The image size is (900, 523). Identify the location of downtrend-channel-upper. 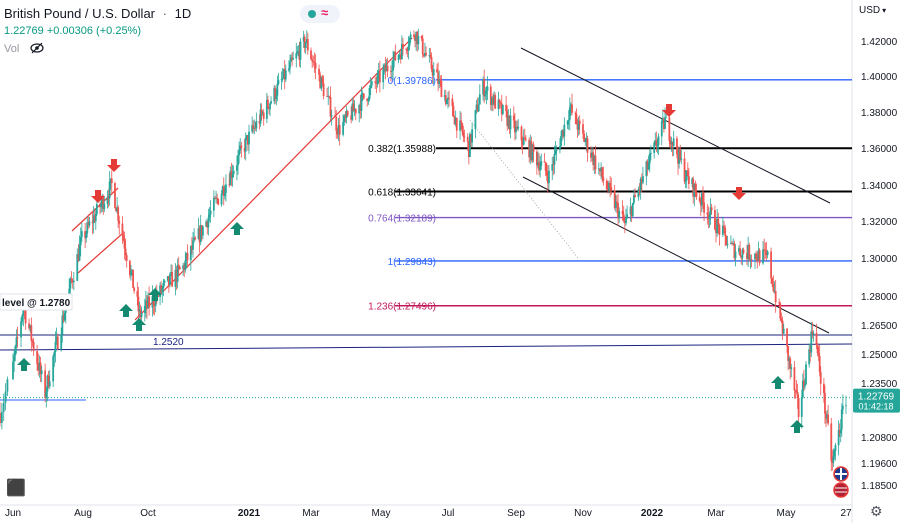
(675, 125).